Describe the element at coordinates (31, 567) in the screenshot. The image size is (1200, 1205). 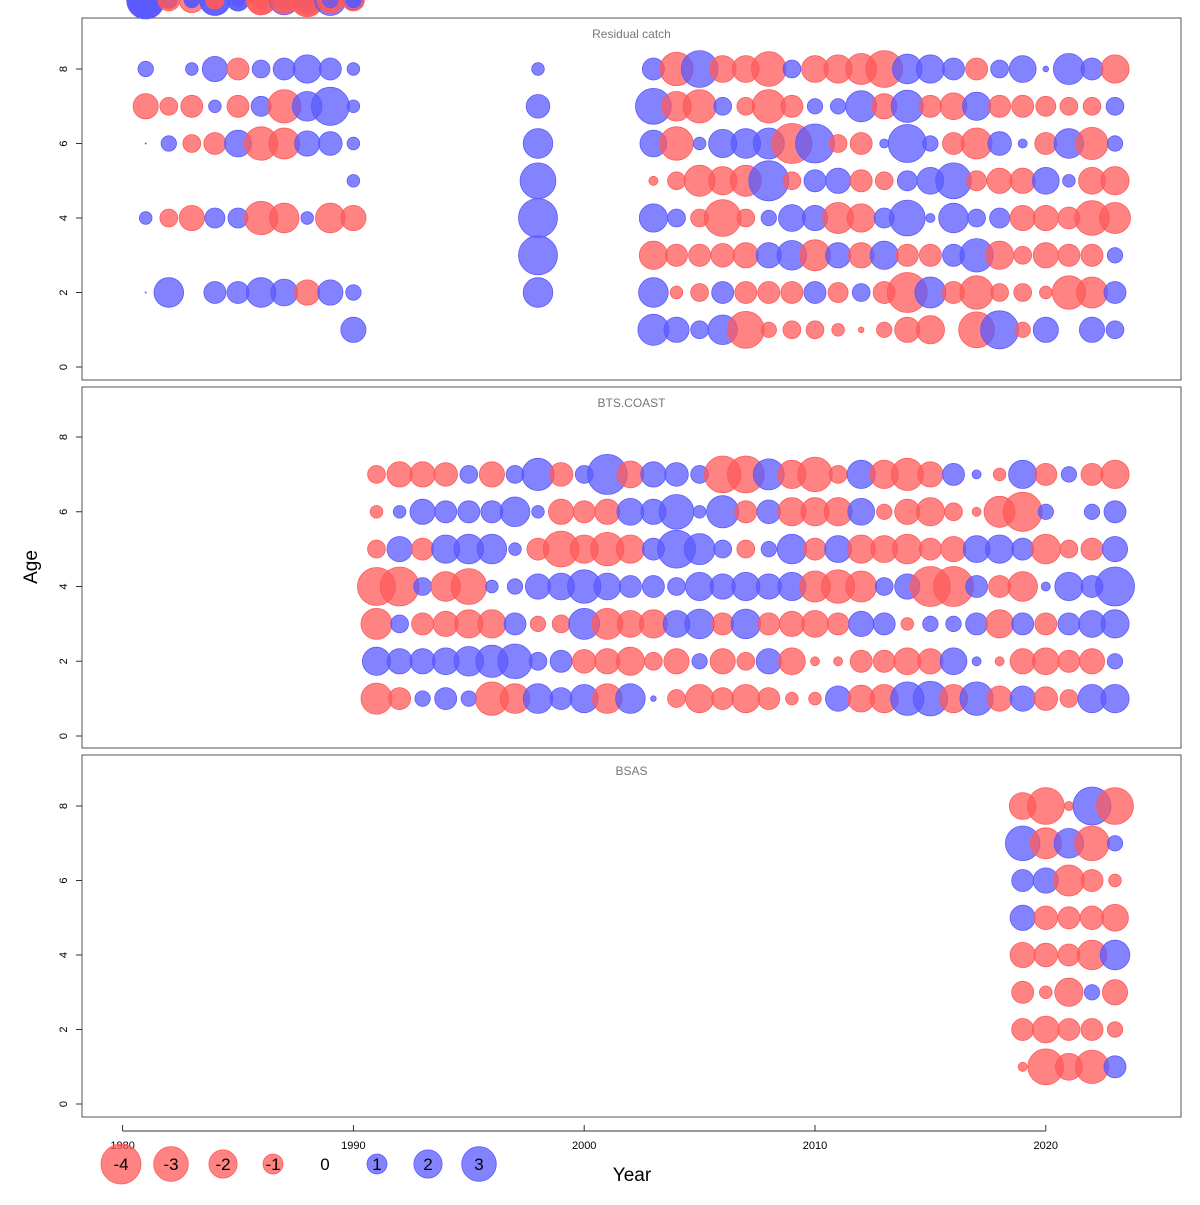
I see `y-axis-label: Age` at that location.